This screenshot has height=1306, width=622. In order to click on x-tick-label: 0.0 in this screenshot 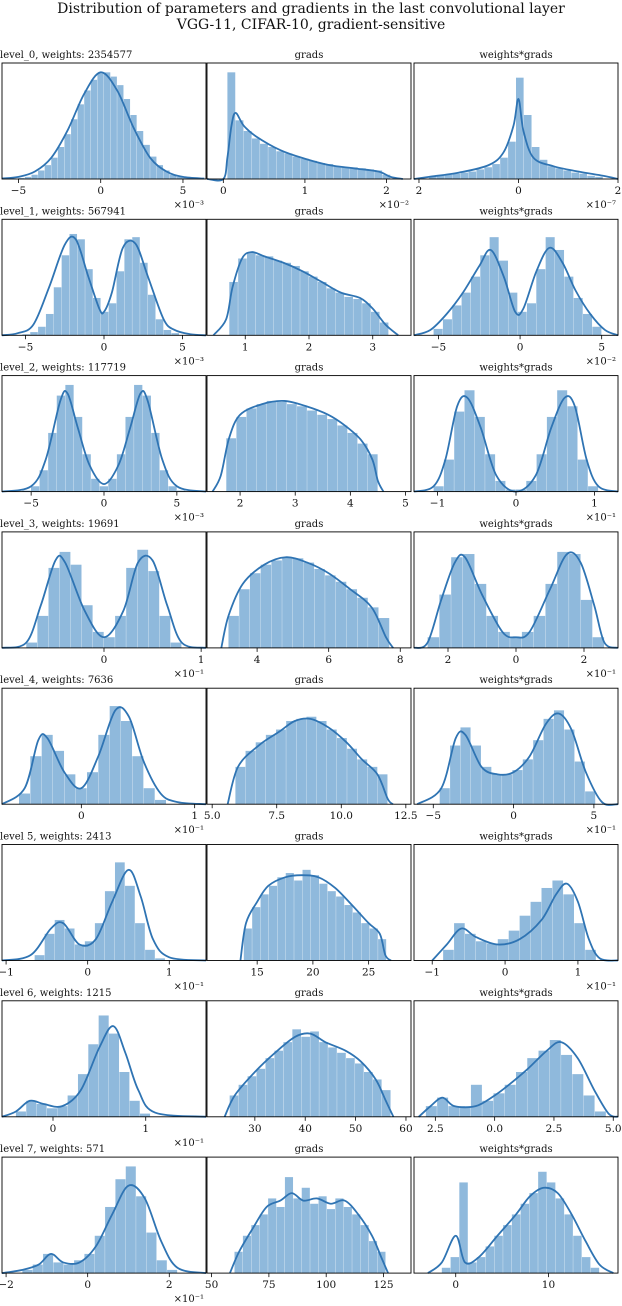, I will do `click(494, 1129)`.